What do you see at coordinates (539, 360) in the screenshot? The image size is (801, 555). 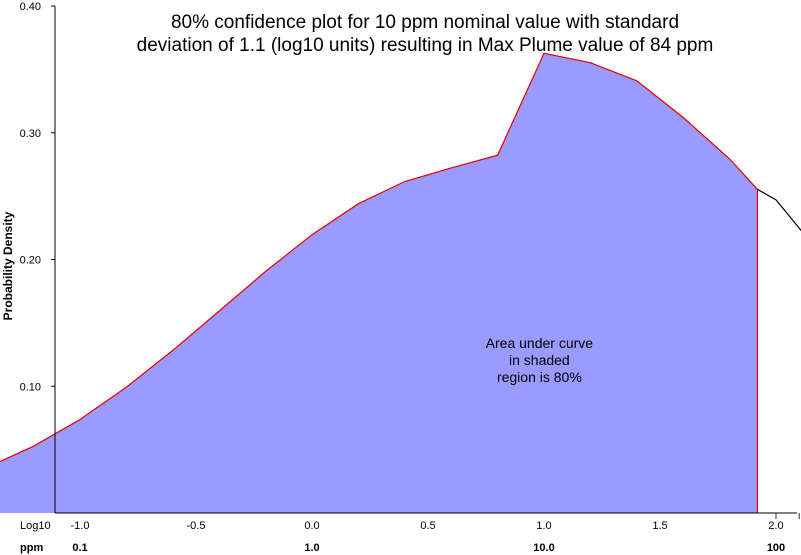 I see `annotation-text: in shaded` at bounding box center [539, 360].